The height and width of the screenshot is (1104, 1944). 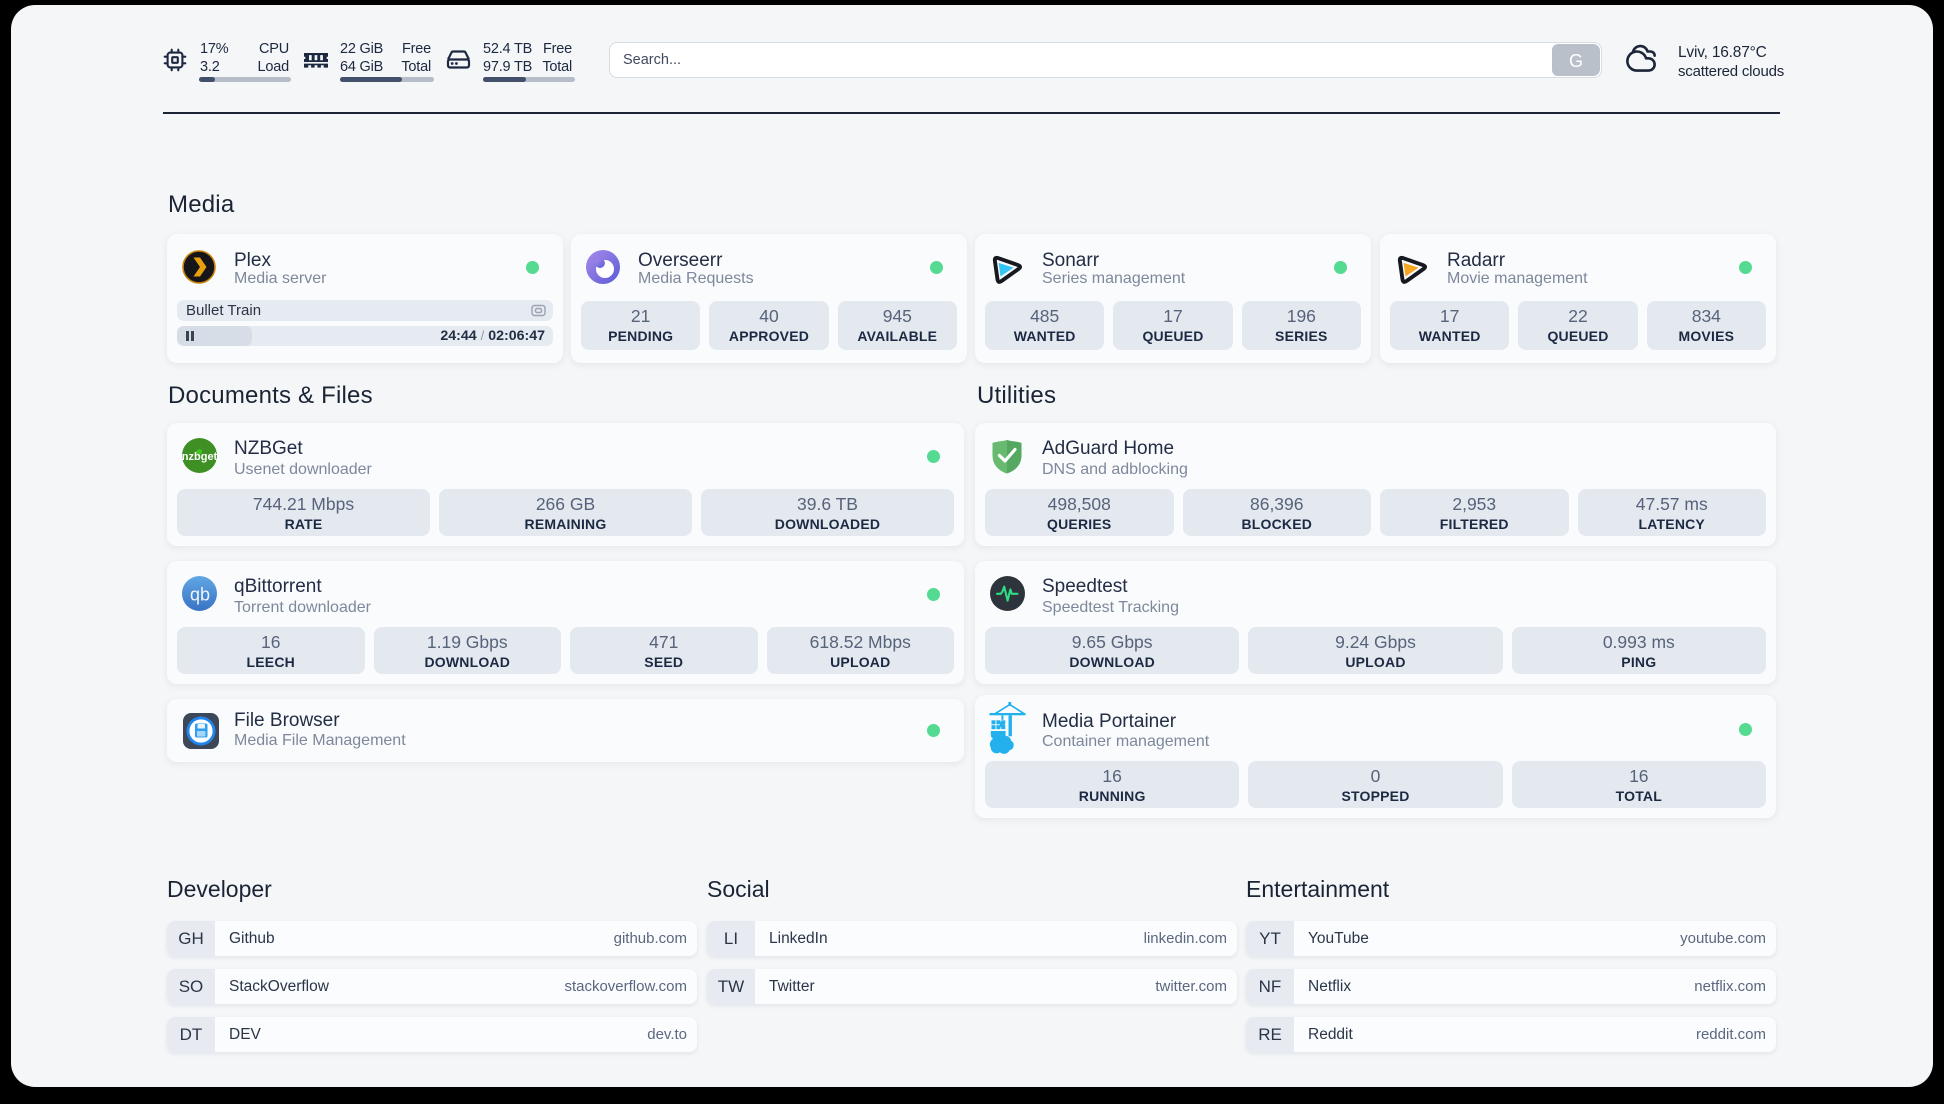 What do you see at coordinates (200, 595) in the screenshot?
I see `svg-text: qb` at bounding box center [200, 595].